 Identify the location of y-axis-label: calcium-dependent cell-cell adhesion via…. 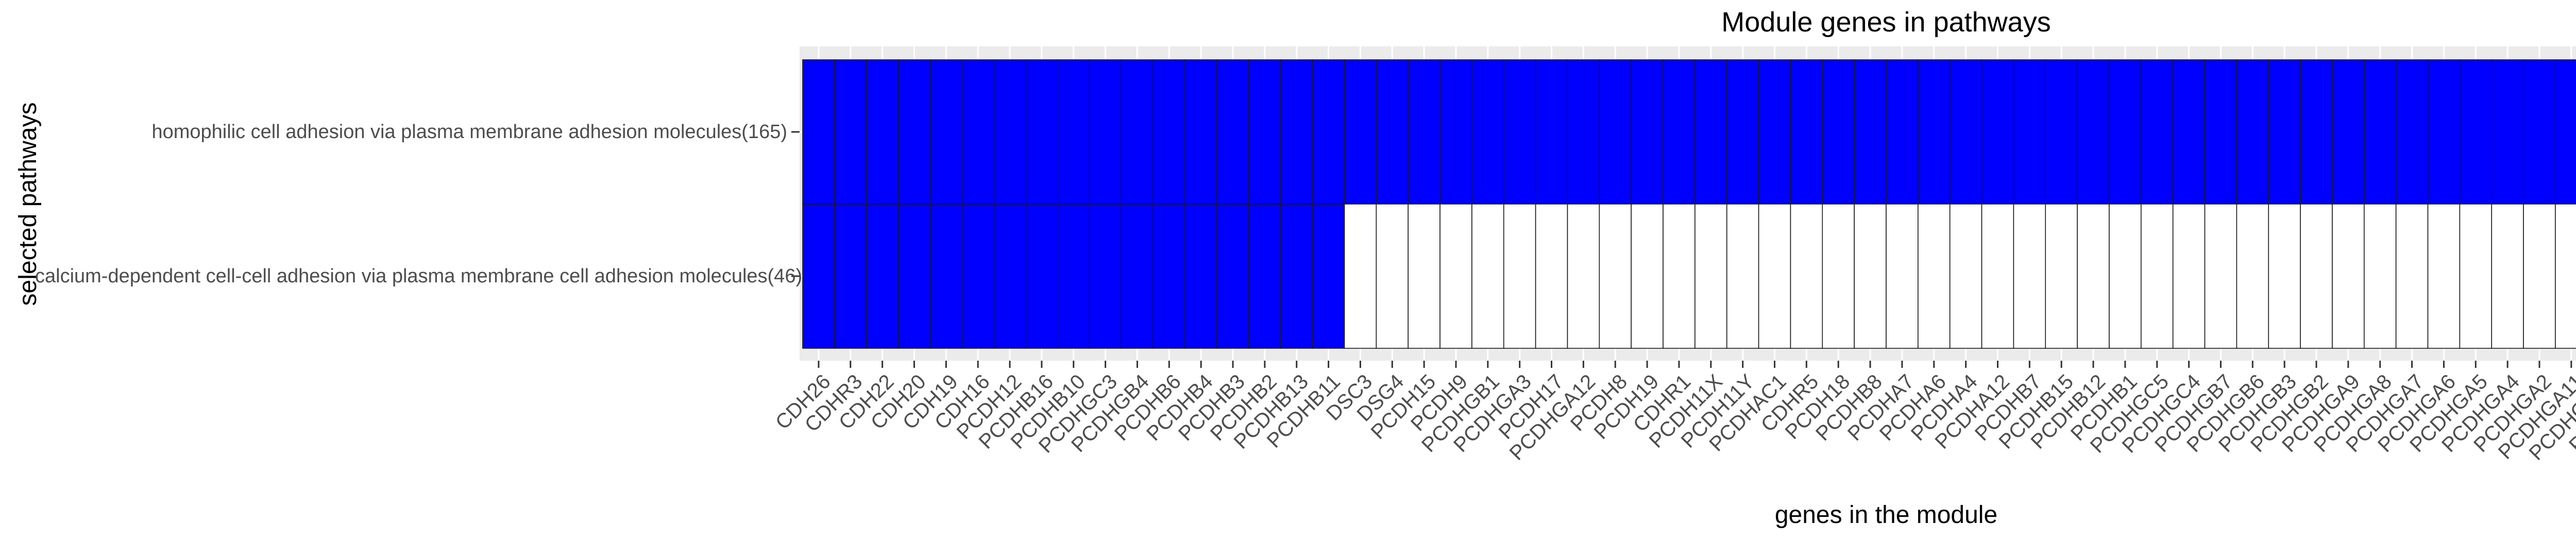
(419, 276).